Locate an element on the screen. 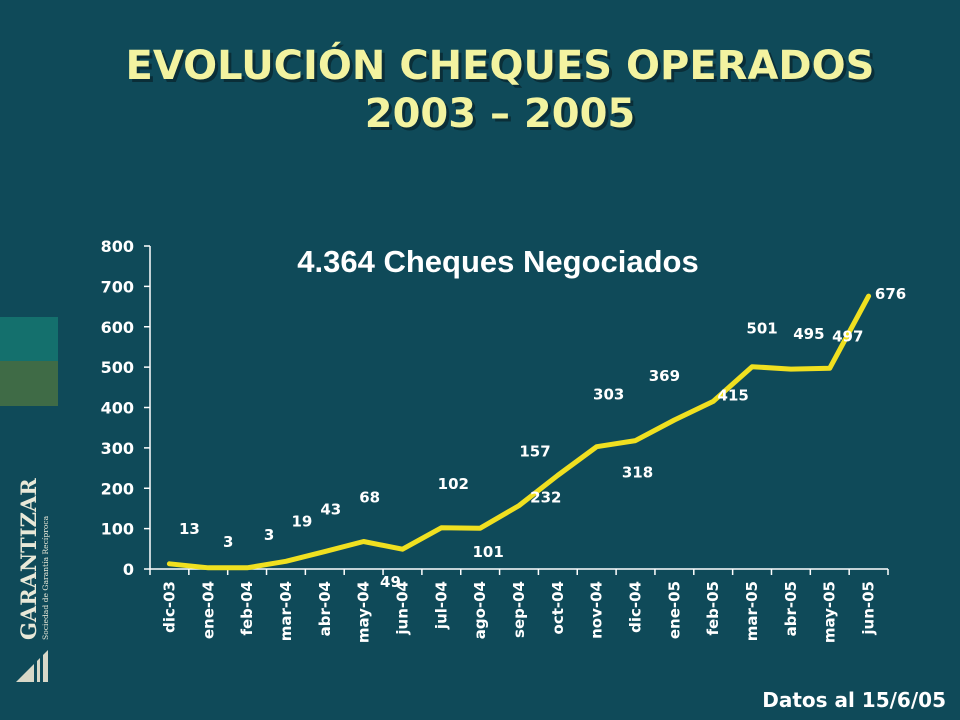 Image resolution: width=960 pixels, height=720 pixels. x-tick-label: may-05 is located at coordinates (830, 612).